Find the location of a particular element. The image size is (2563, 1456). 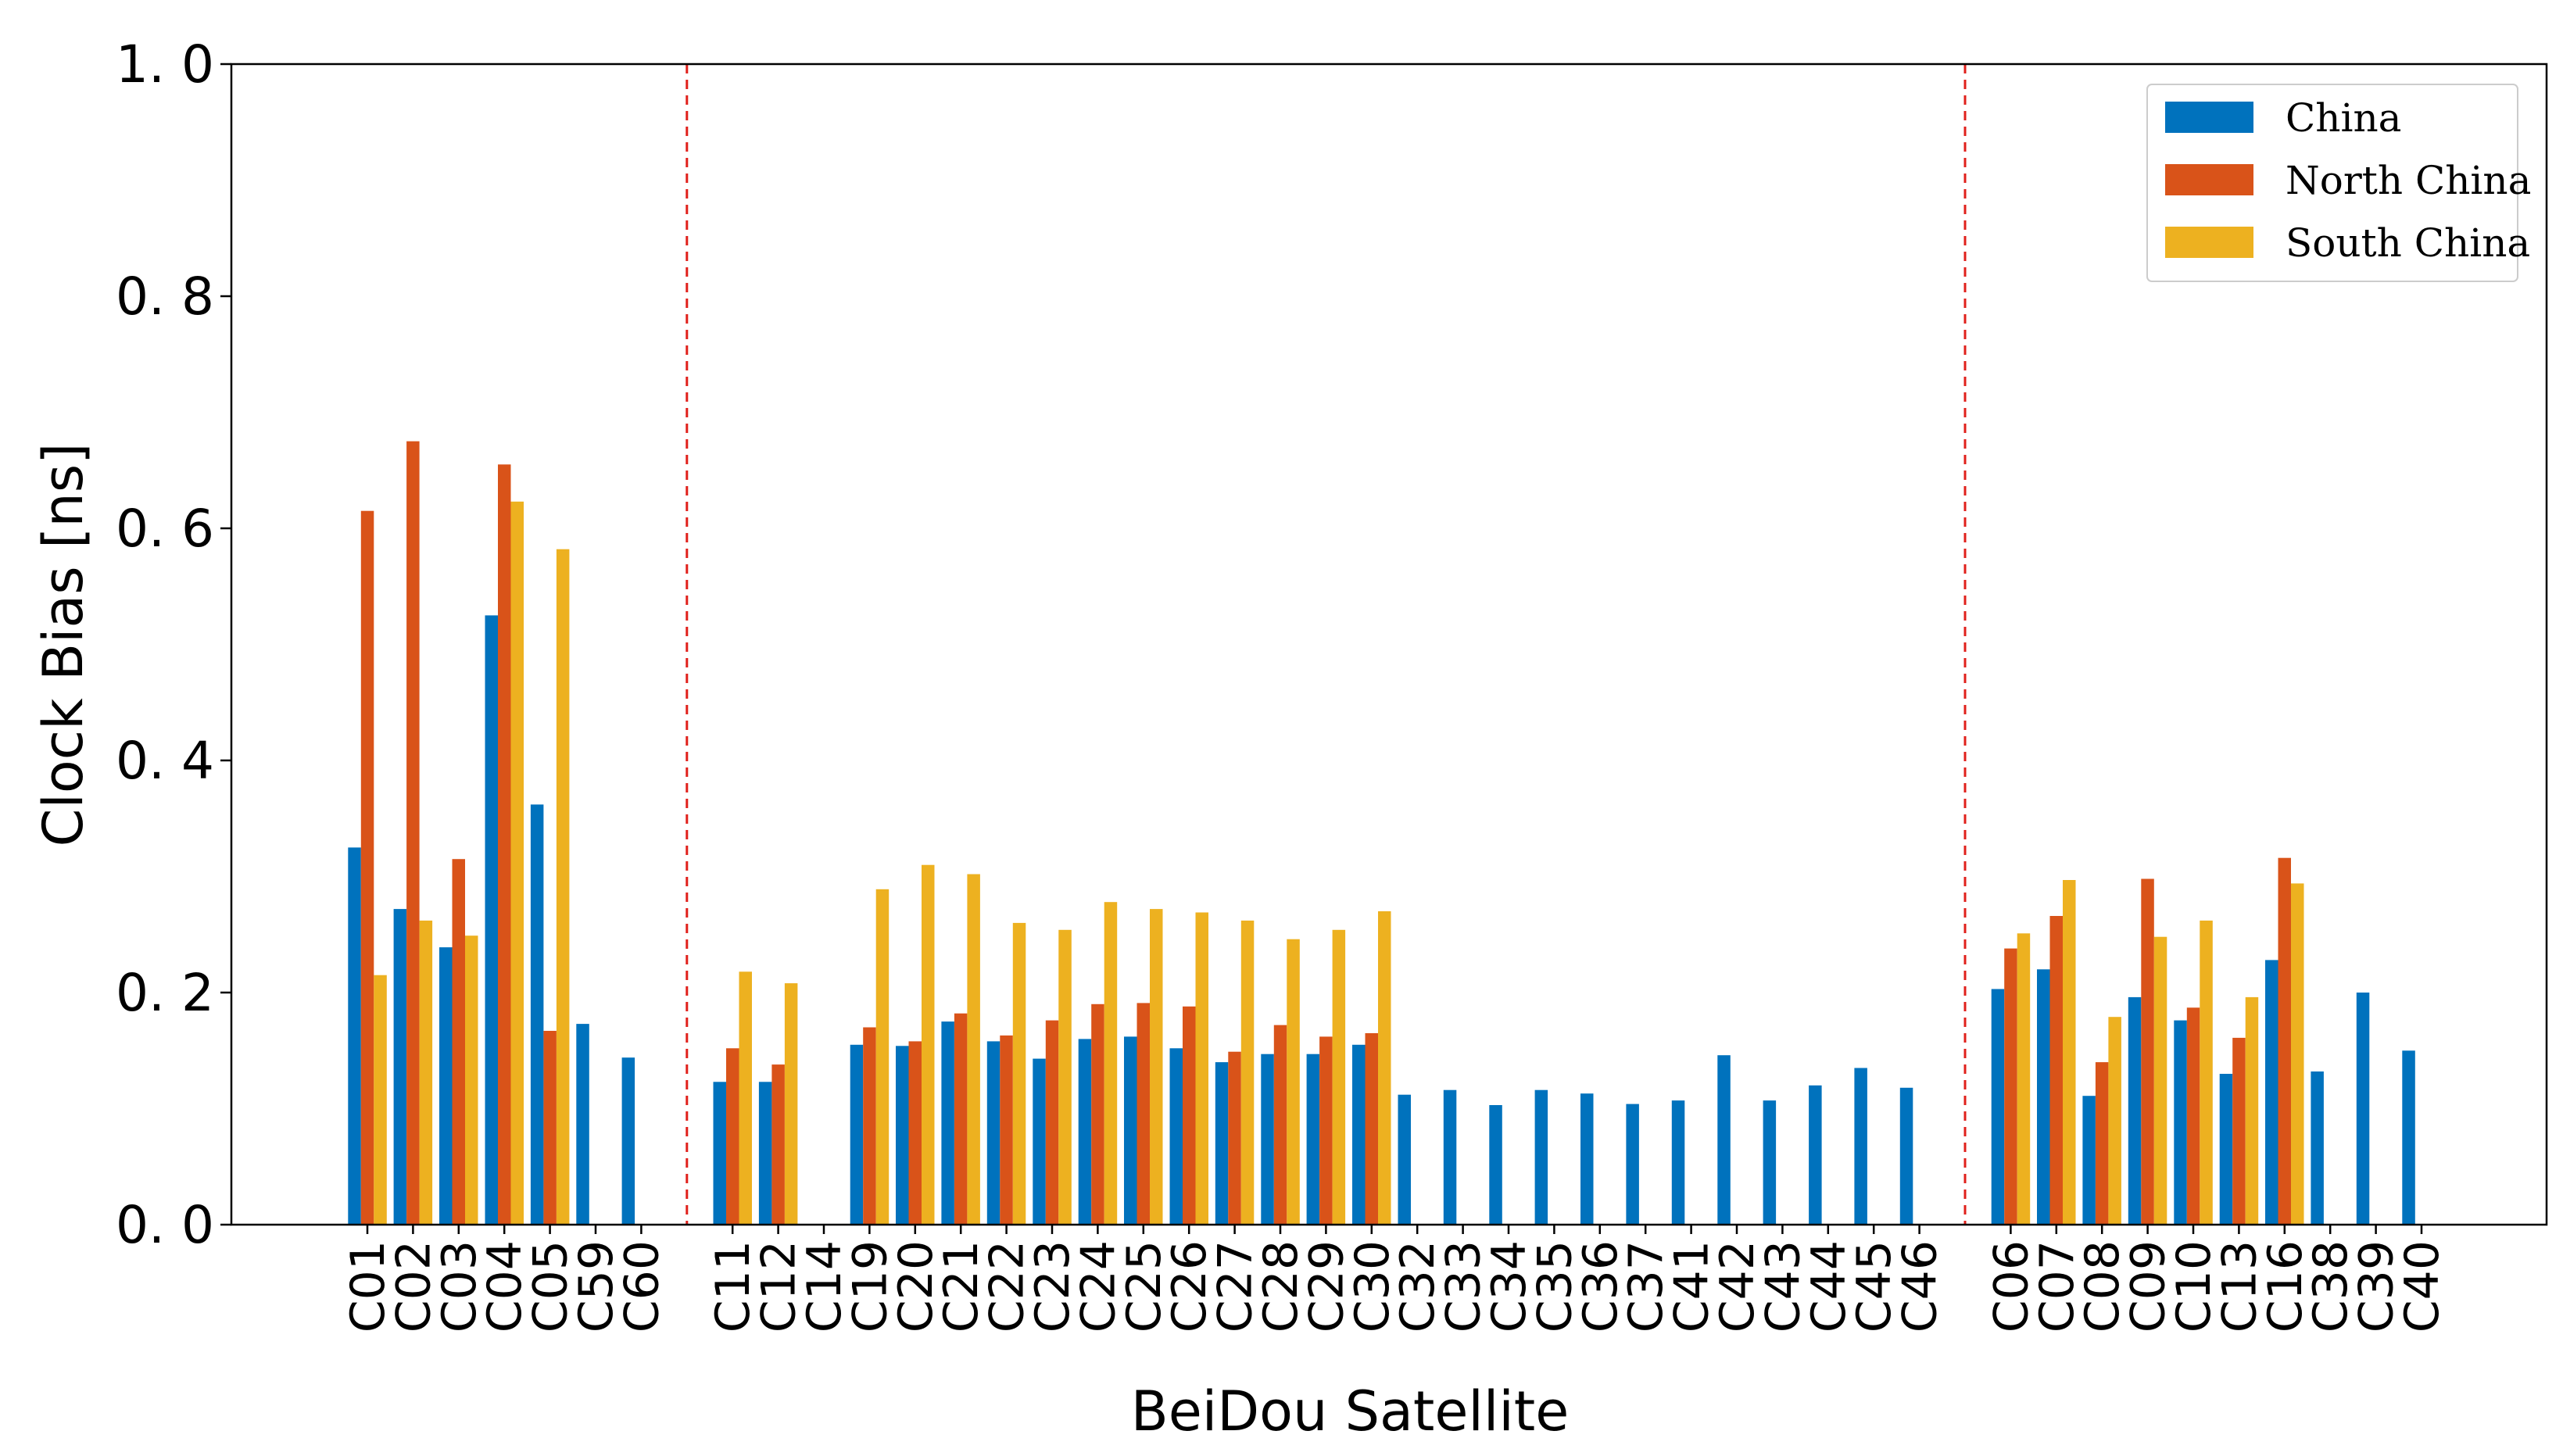

x-tick-label: C28 is located at coordinates (1281, 1286).